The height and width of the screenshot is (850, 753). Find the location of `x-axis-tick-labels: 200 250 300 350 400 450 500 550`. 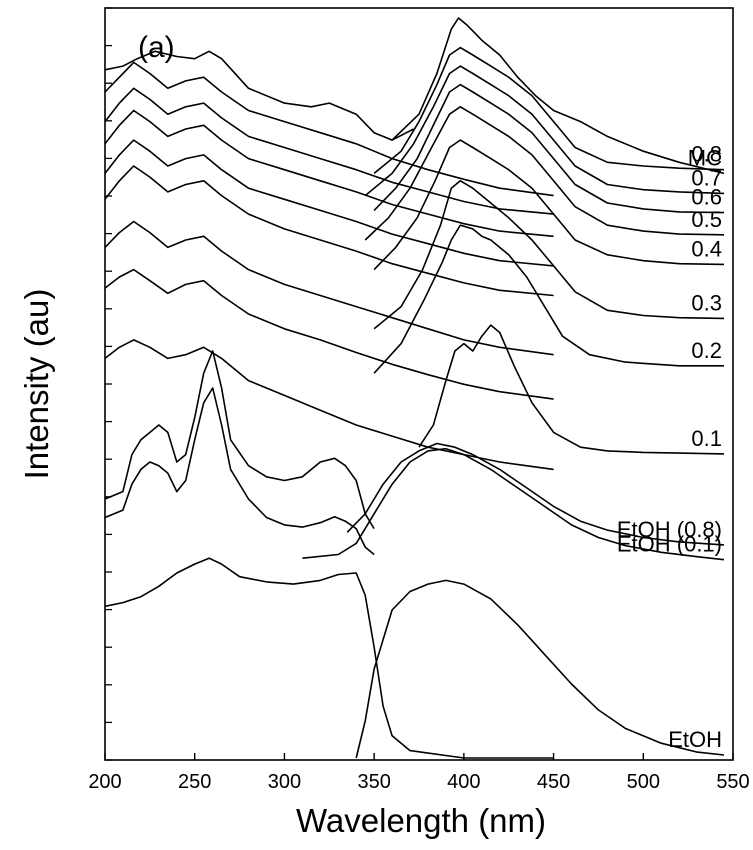

x-axis-tick-labels: 200 250 300 350 400 450 500 550 is located at coordinates (418, 782).